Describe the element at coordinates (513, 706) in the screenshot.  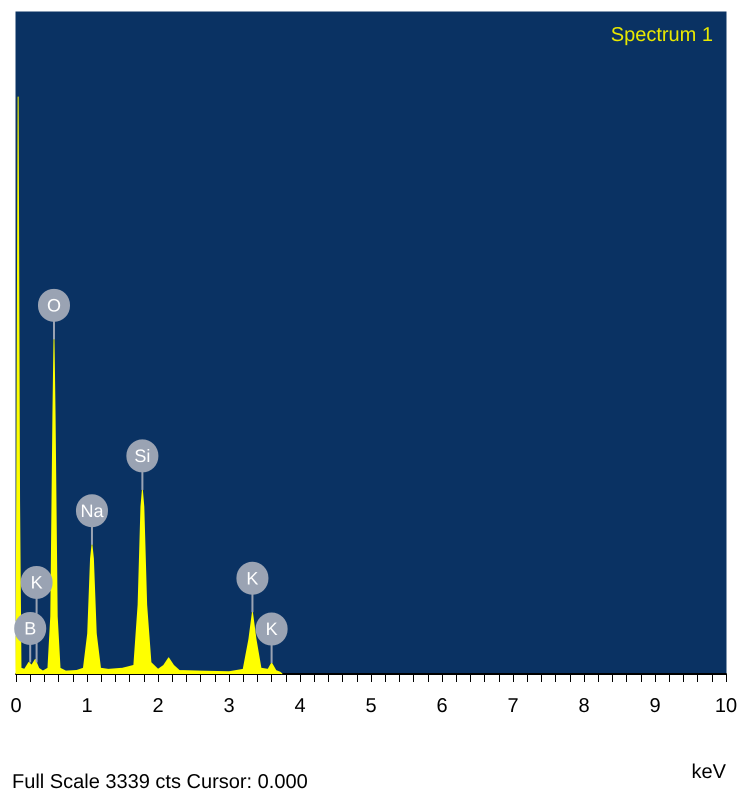
I see `x-tick-label: 7` at that location.